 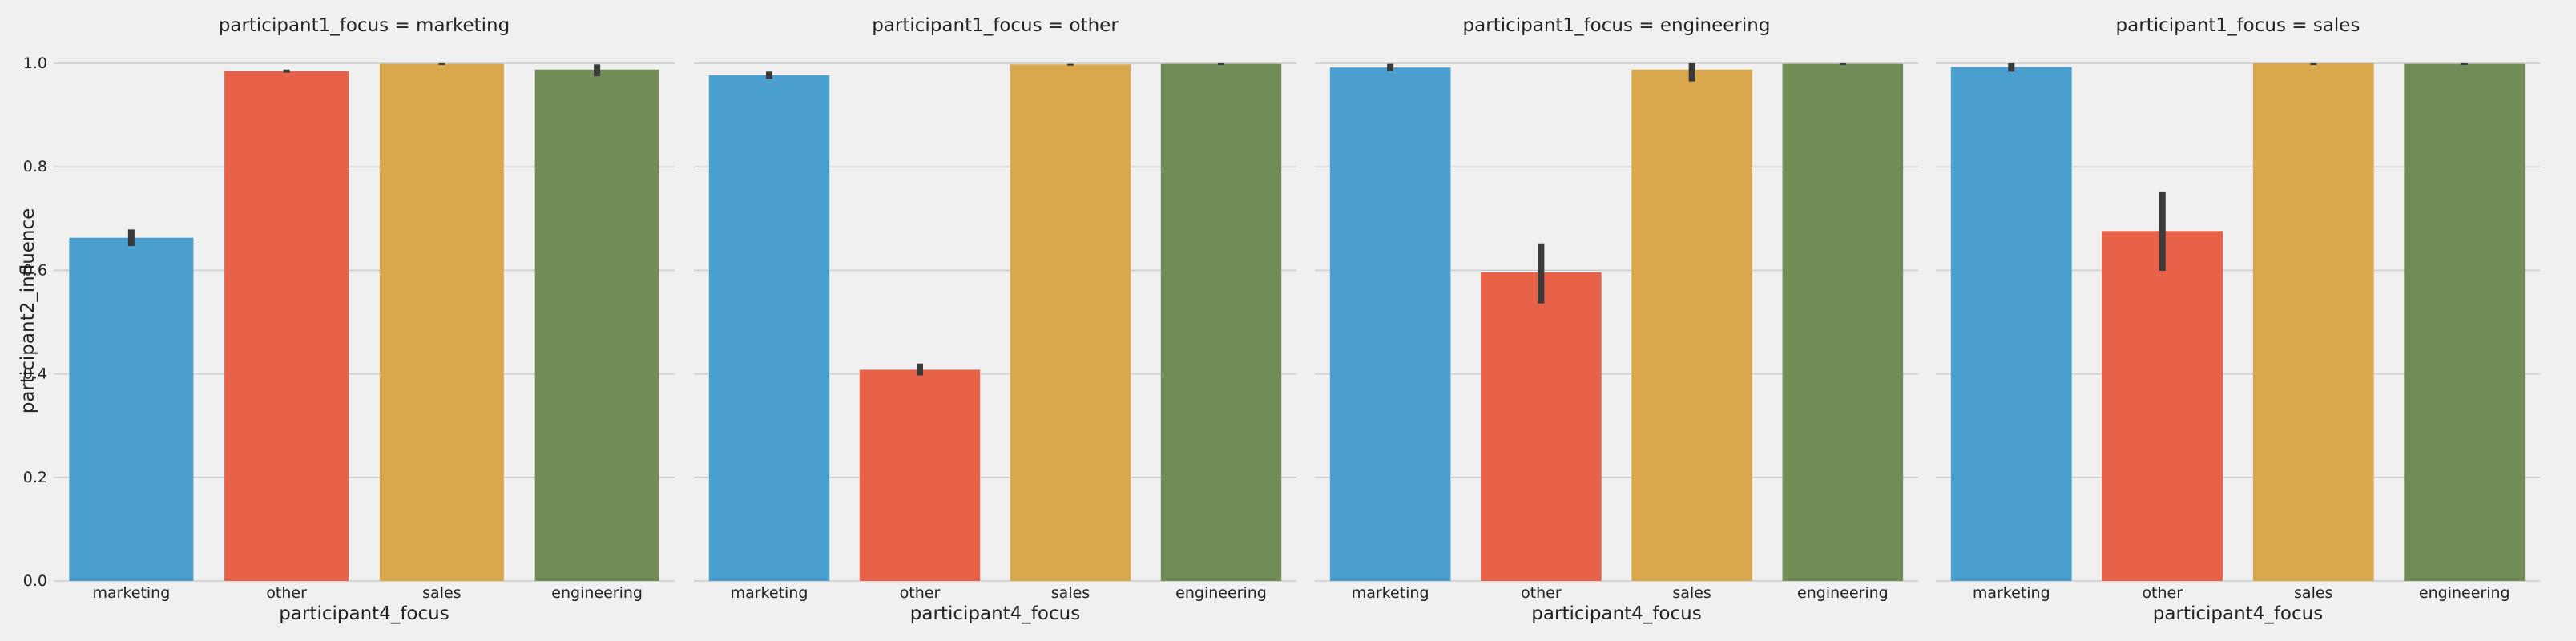 What do you see at coordinates (28, 311) in the screenshot?
I see `y-axis-label: participant2_influence` at bounding box center [28, 311].